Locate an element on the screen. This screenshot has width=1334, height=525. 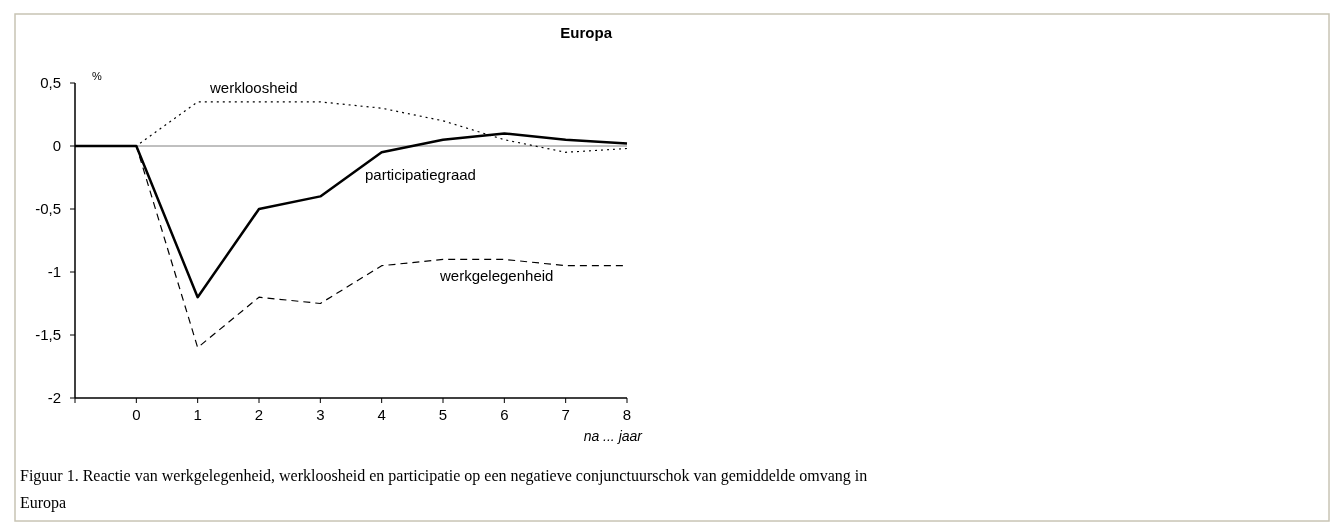
series-label: werkloosheid is located at coordinates (253, 87).